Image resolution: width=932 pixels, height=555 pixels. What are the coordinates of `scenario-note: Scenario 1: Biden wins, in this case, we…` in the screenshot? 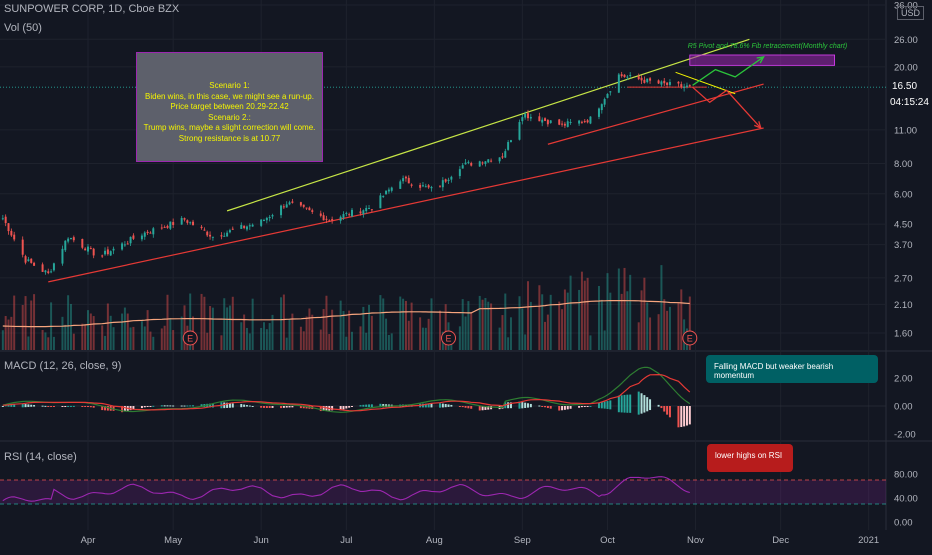 It's located at (229, 107).